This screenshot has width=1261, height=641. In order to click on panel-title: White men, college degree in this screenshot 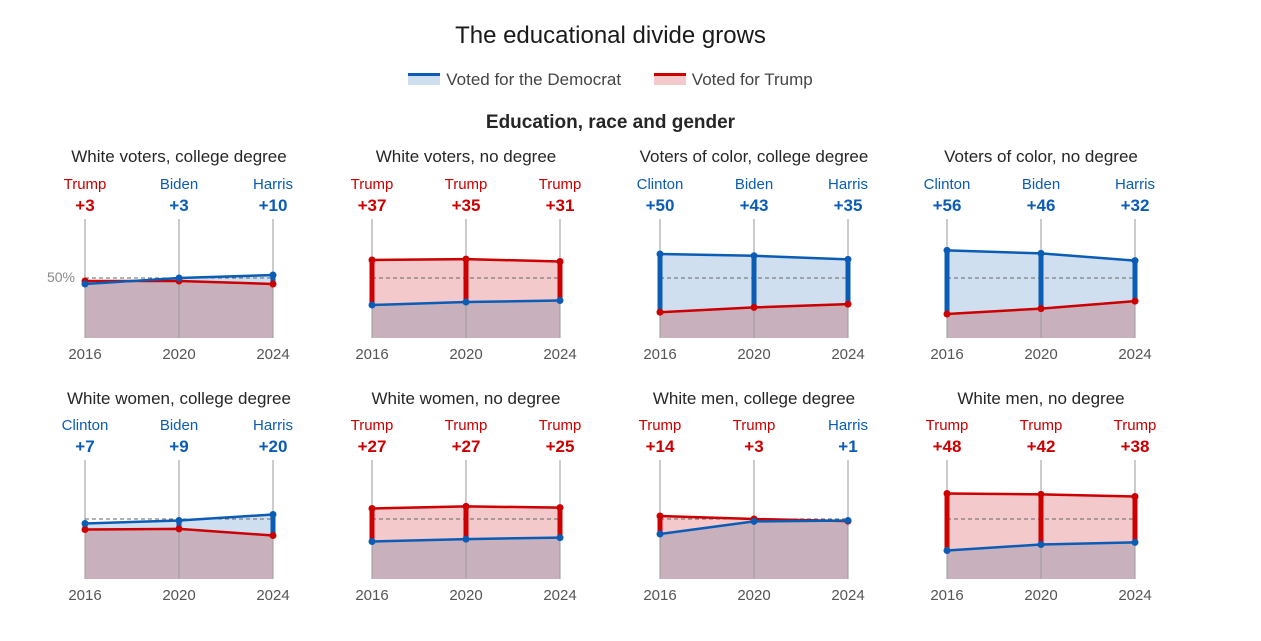, I will do `click(754, 398)`.